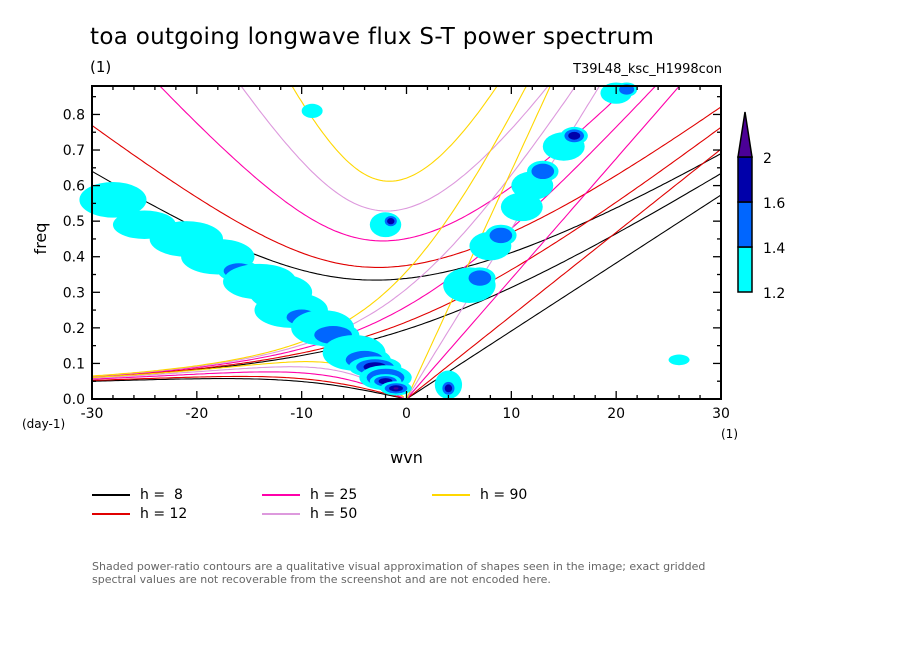 The width and height of the screenshot is (904, 654). I want to click on x-tick-label: 20, so click(616, 414).